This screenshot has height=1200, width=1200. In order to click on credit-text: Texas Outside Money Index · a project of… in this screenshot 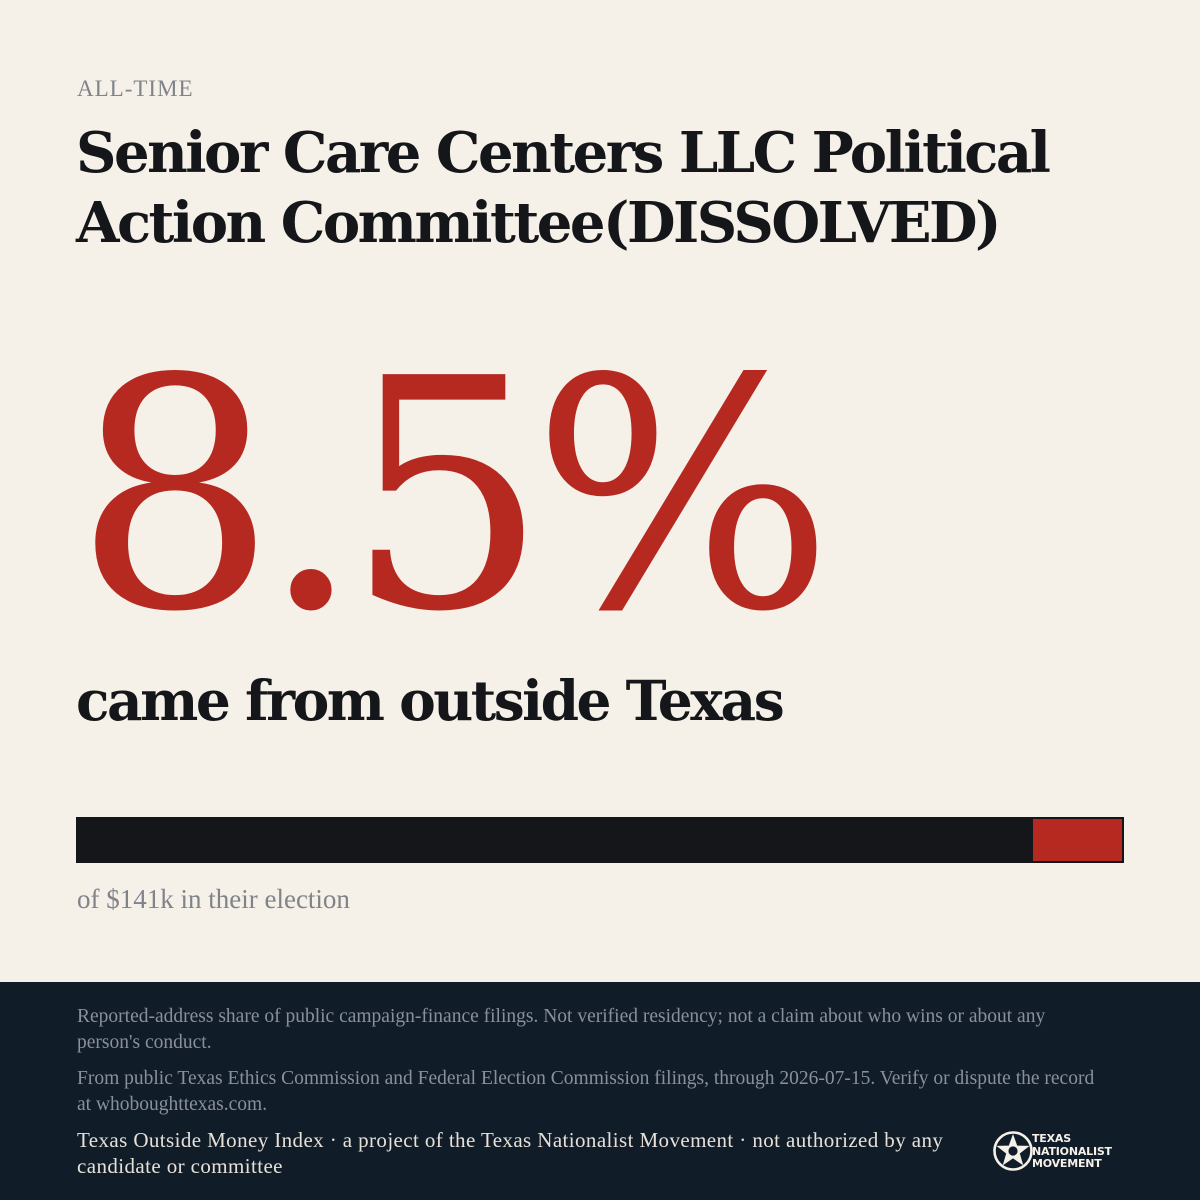, I will do `click(510, 1153)`.